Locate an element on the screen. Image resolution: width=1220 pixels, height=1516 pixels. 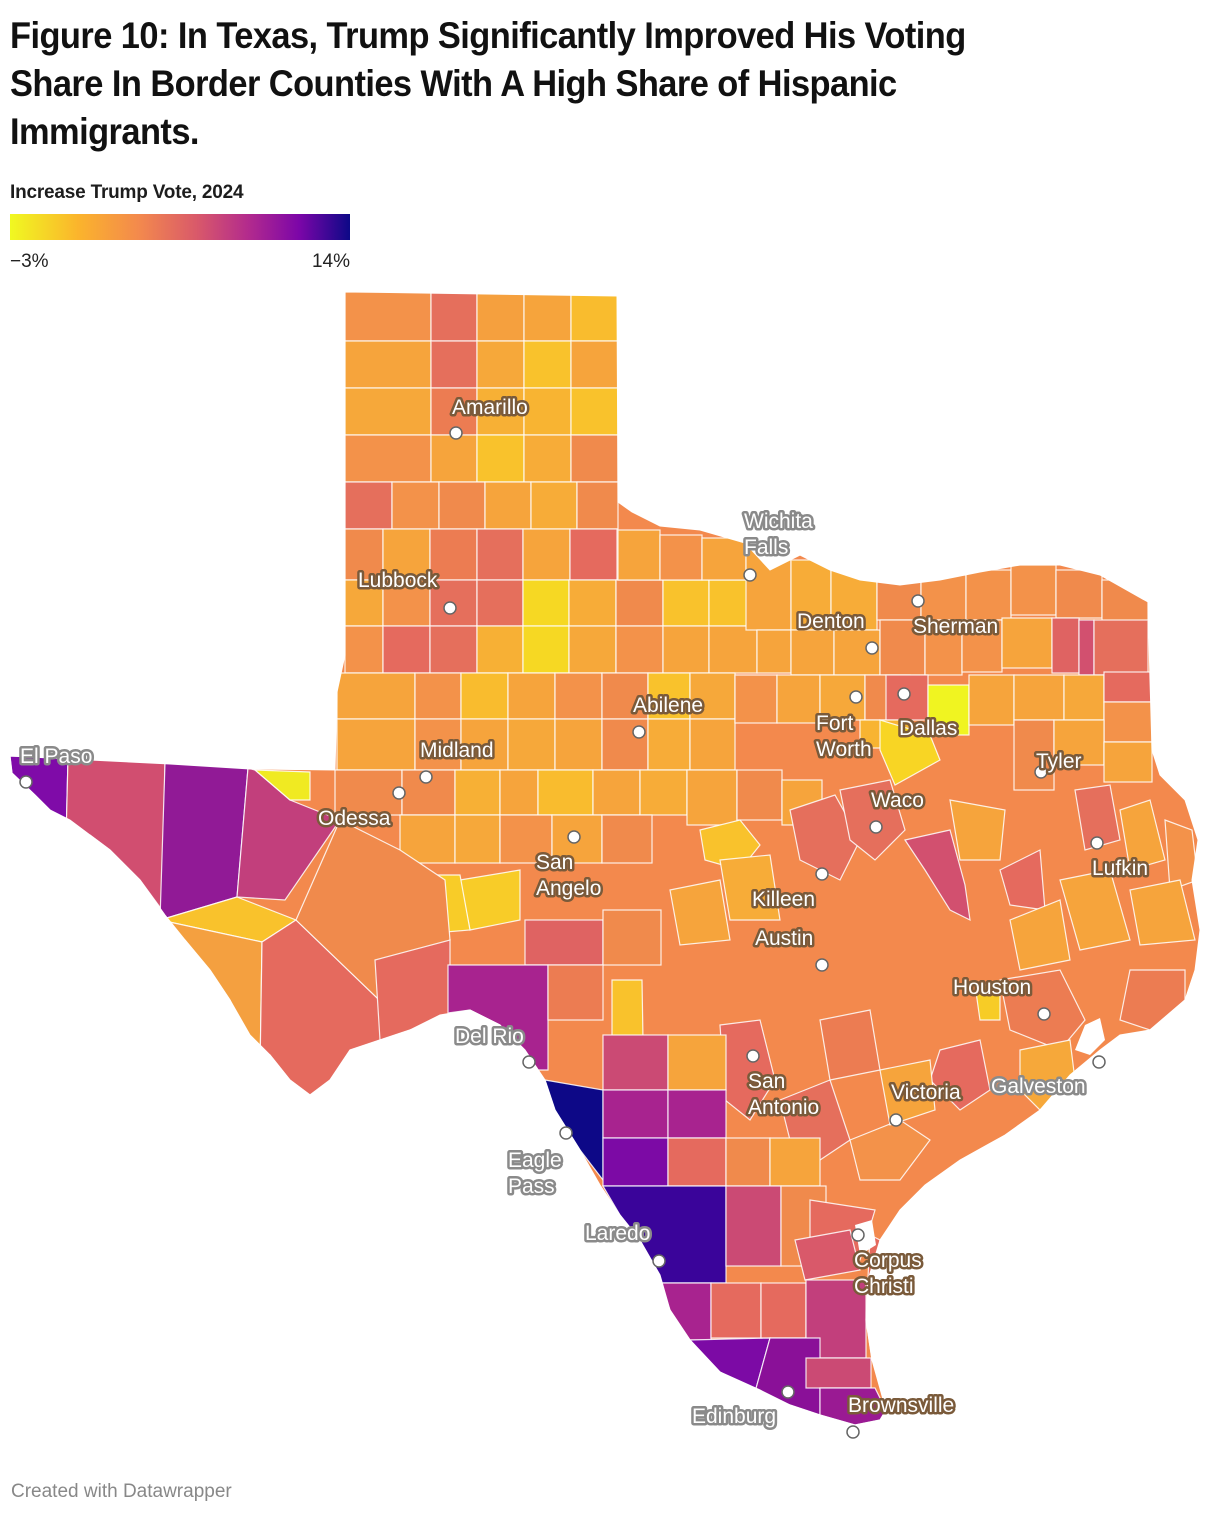
city-label: Worth is located at coordinates (844, 749).